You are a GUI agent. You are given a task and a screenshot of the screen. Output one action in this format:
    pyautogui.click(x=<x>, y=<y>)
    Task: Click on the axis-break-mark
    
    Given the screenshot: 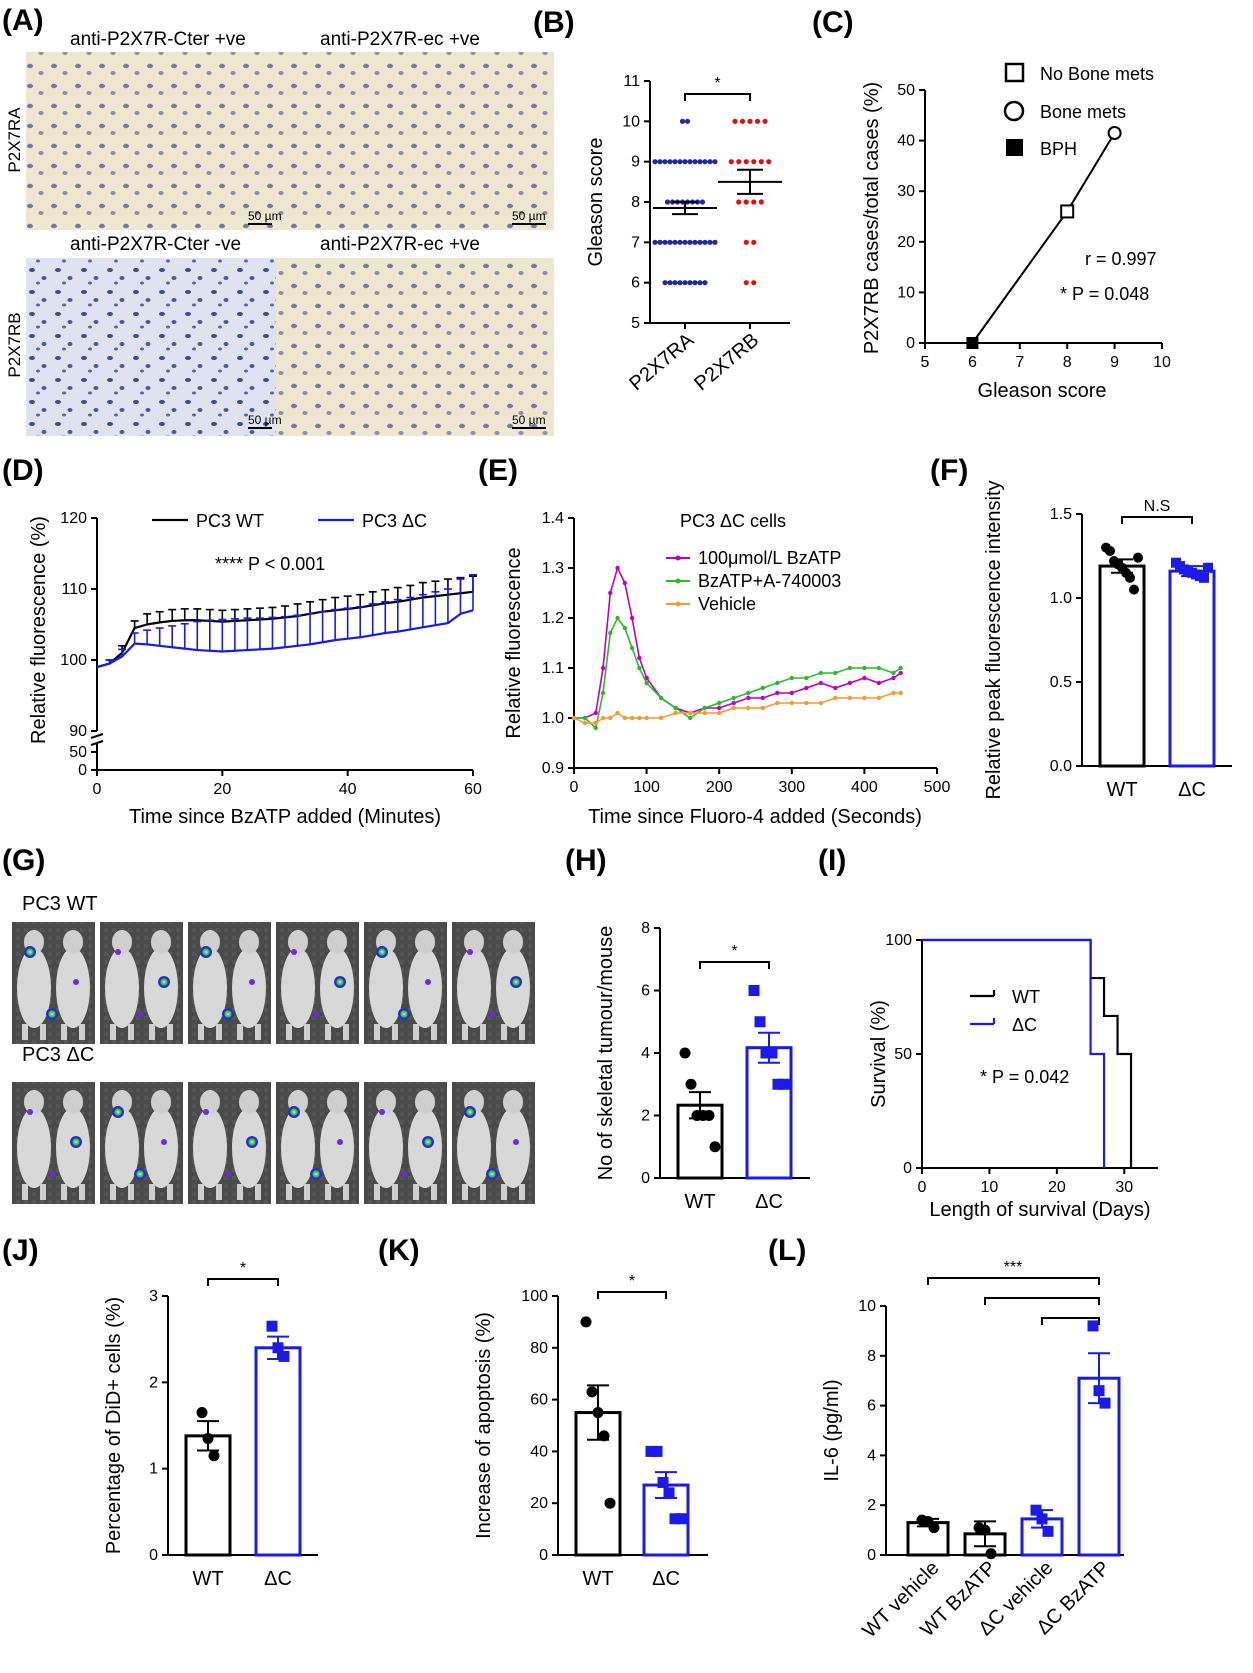 What is the action you would take?
    pyautogui.click(x=97, y=743)
    